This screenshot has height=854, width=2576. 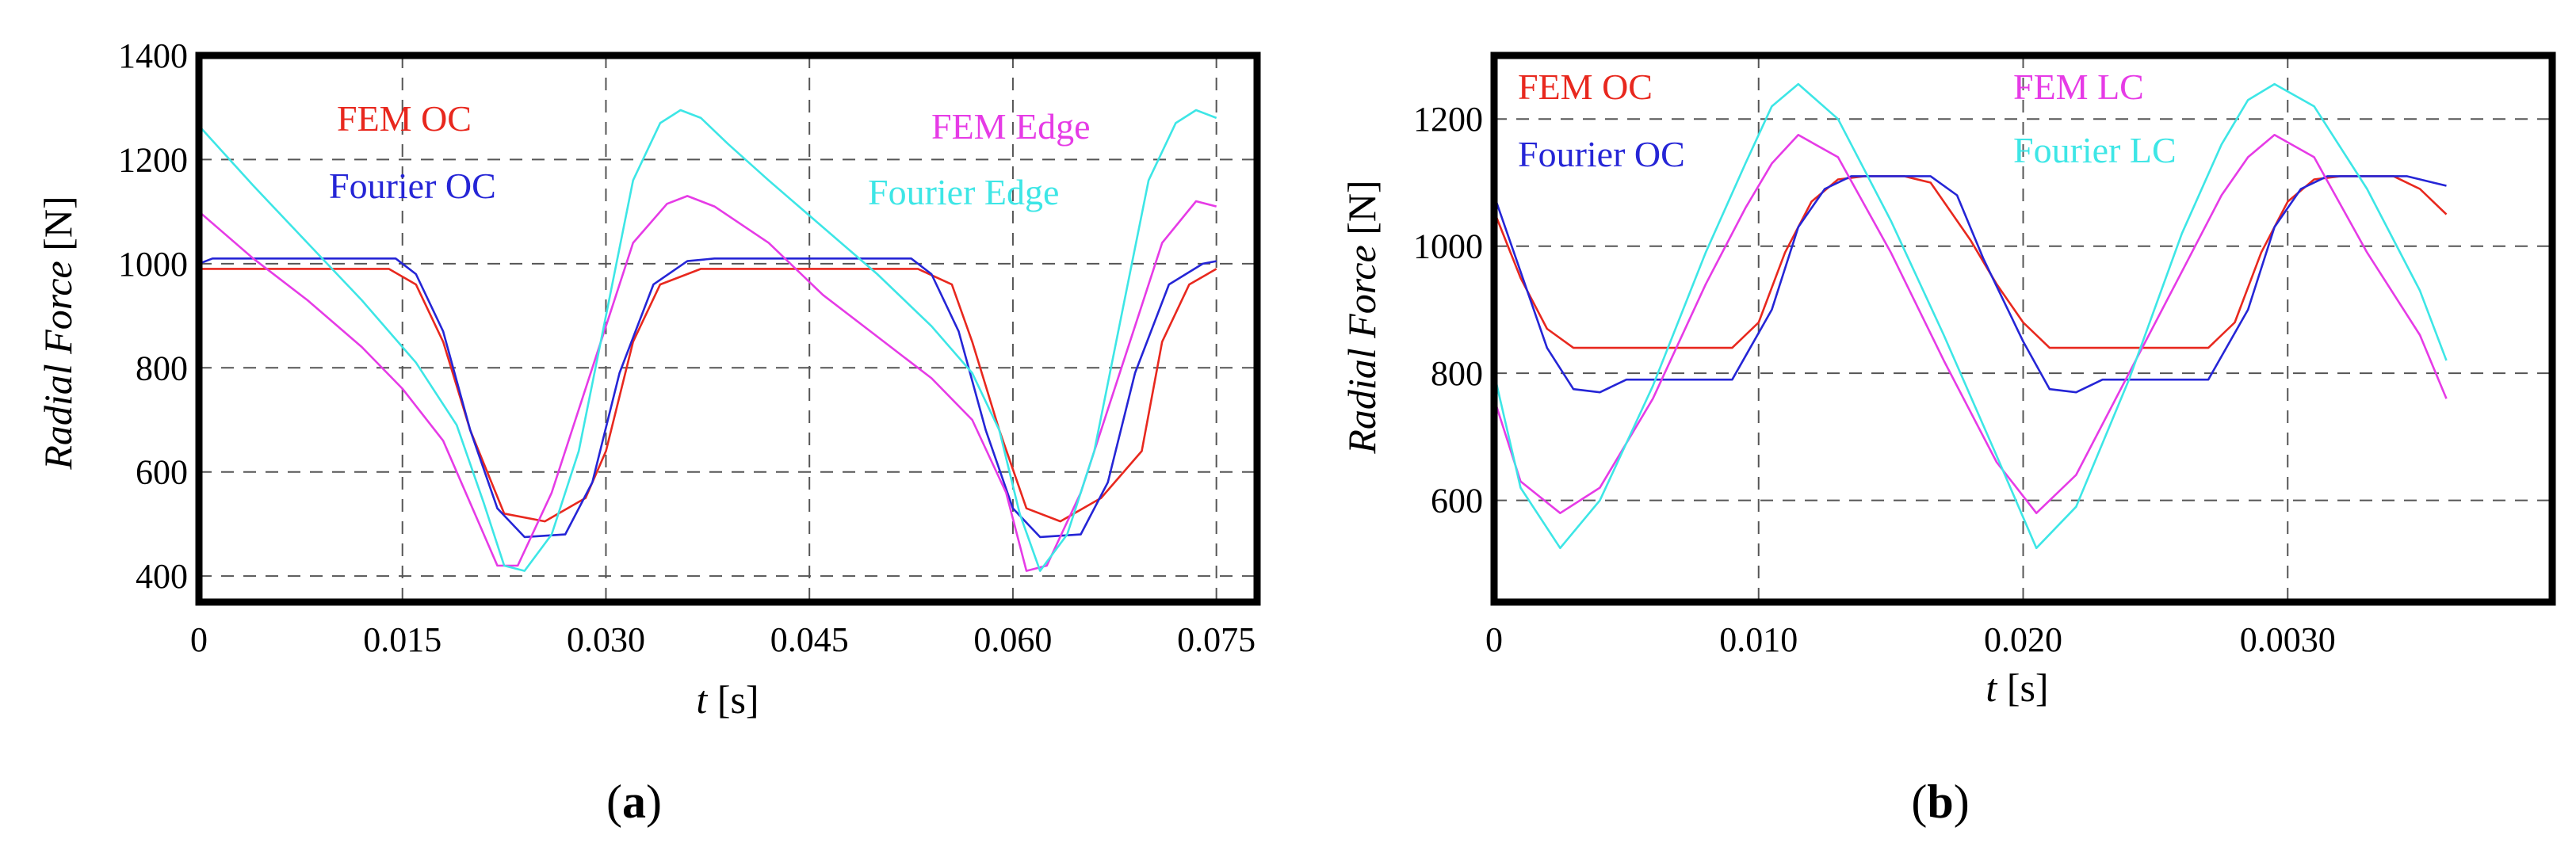 What do you see at coordinates (1448, 120) in the screenshot?
I see `y-tick-label-b-3: 1200` at bounding box center [1448, 120].